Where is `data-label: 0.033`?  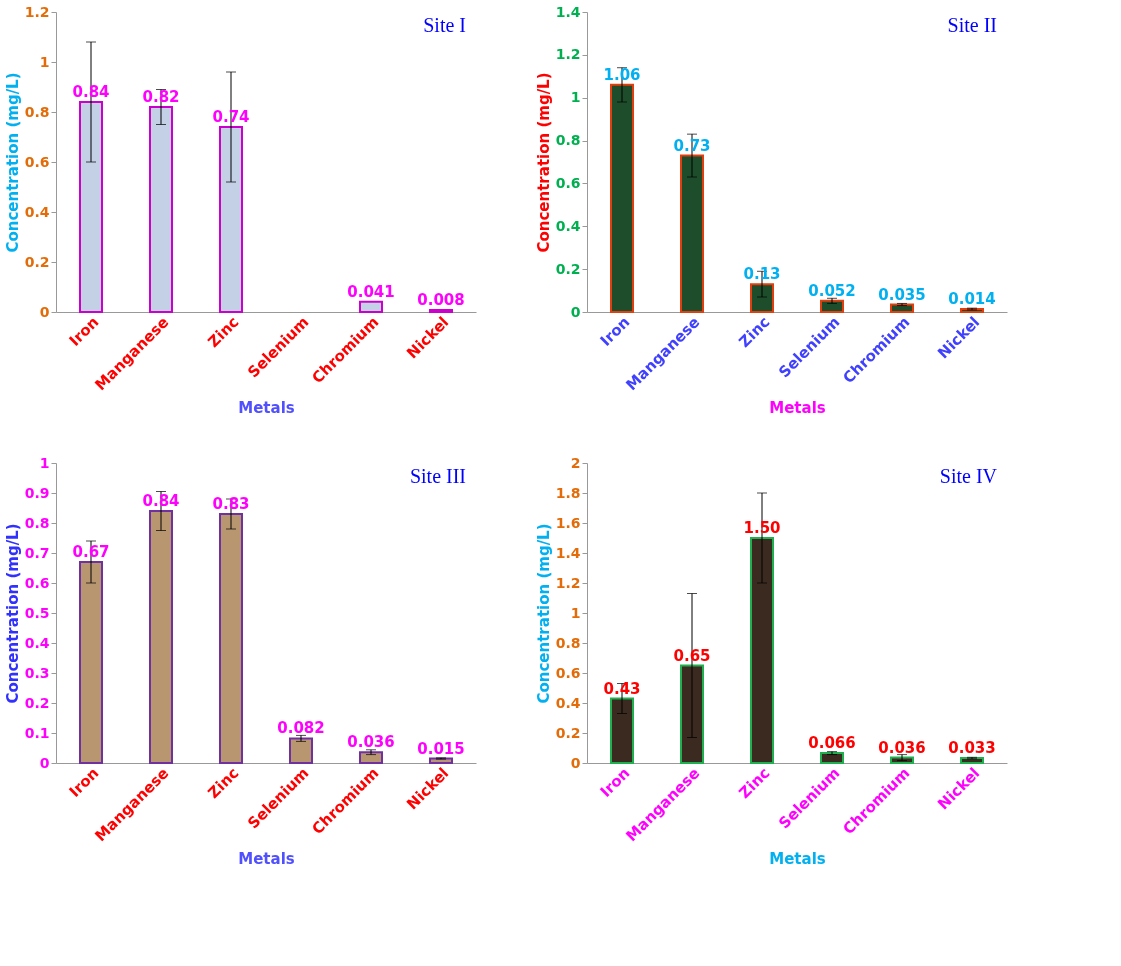
data-label: 0.033 is located at coordinates (972, 748).